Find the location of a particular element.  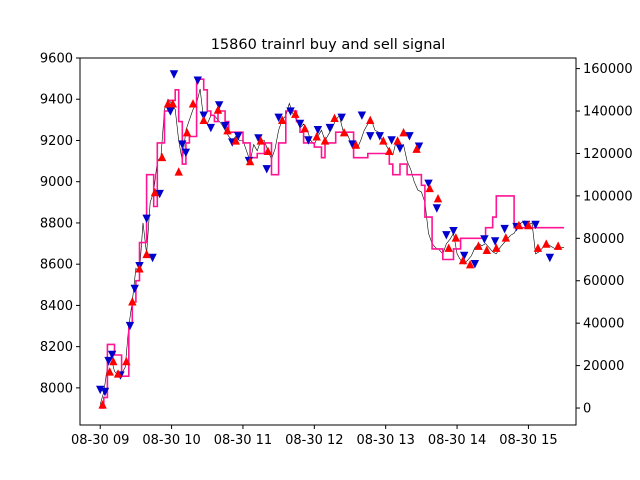

x-tick-label: 08-30 14 is located at coordinates (457, 440).